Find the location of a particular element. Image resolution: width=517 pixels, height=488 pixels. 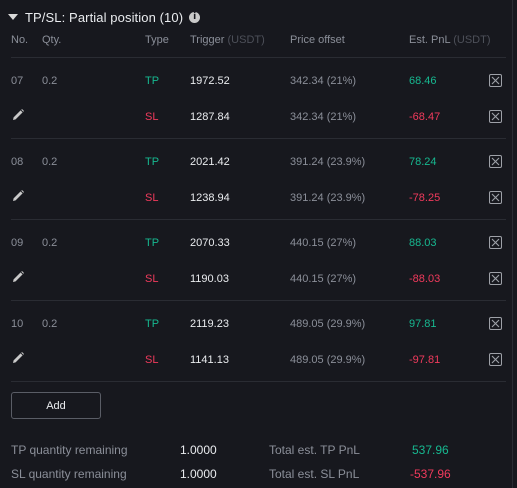

tp-est-pnl: 68.46 is located at coordinates (423, 81).